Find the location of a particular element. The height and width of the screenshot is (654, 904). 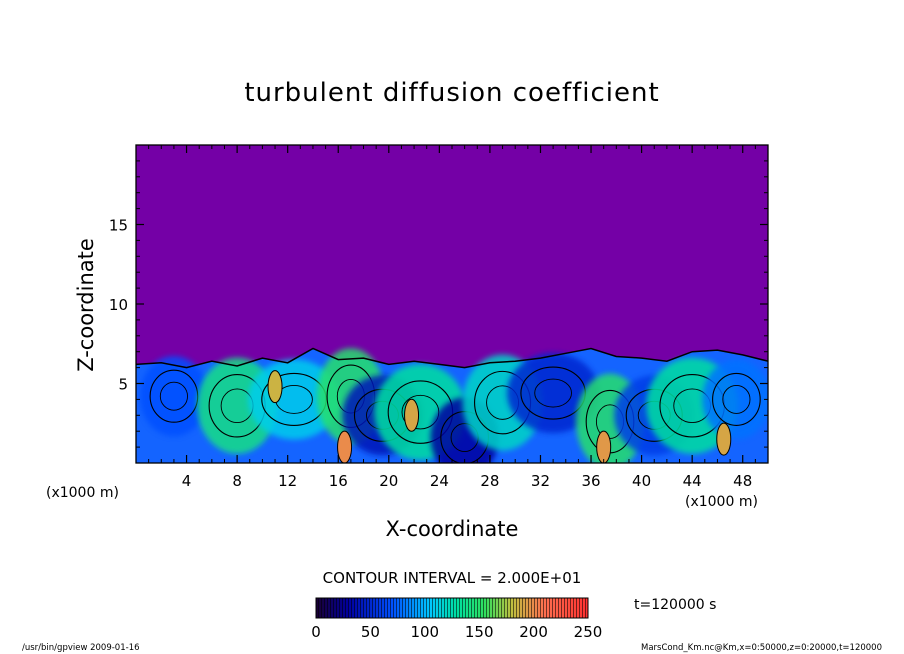

colorbar-tick-label: 50 is located at coordinates (370, 632).